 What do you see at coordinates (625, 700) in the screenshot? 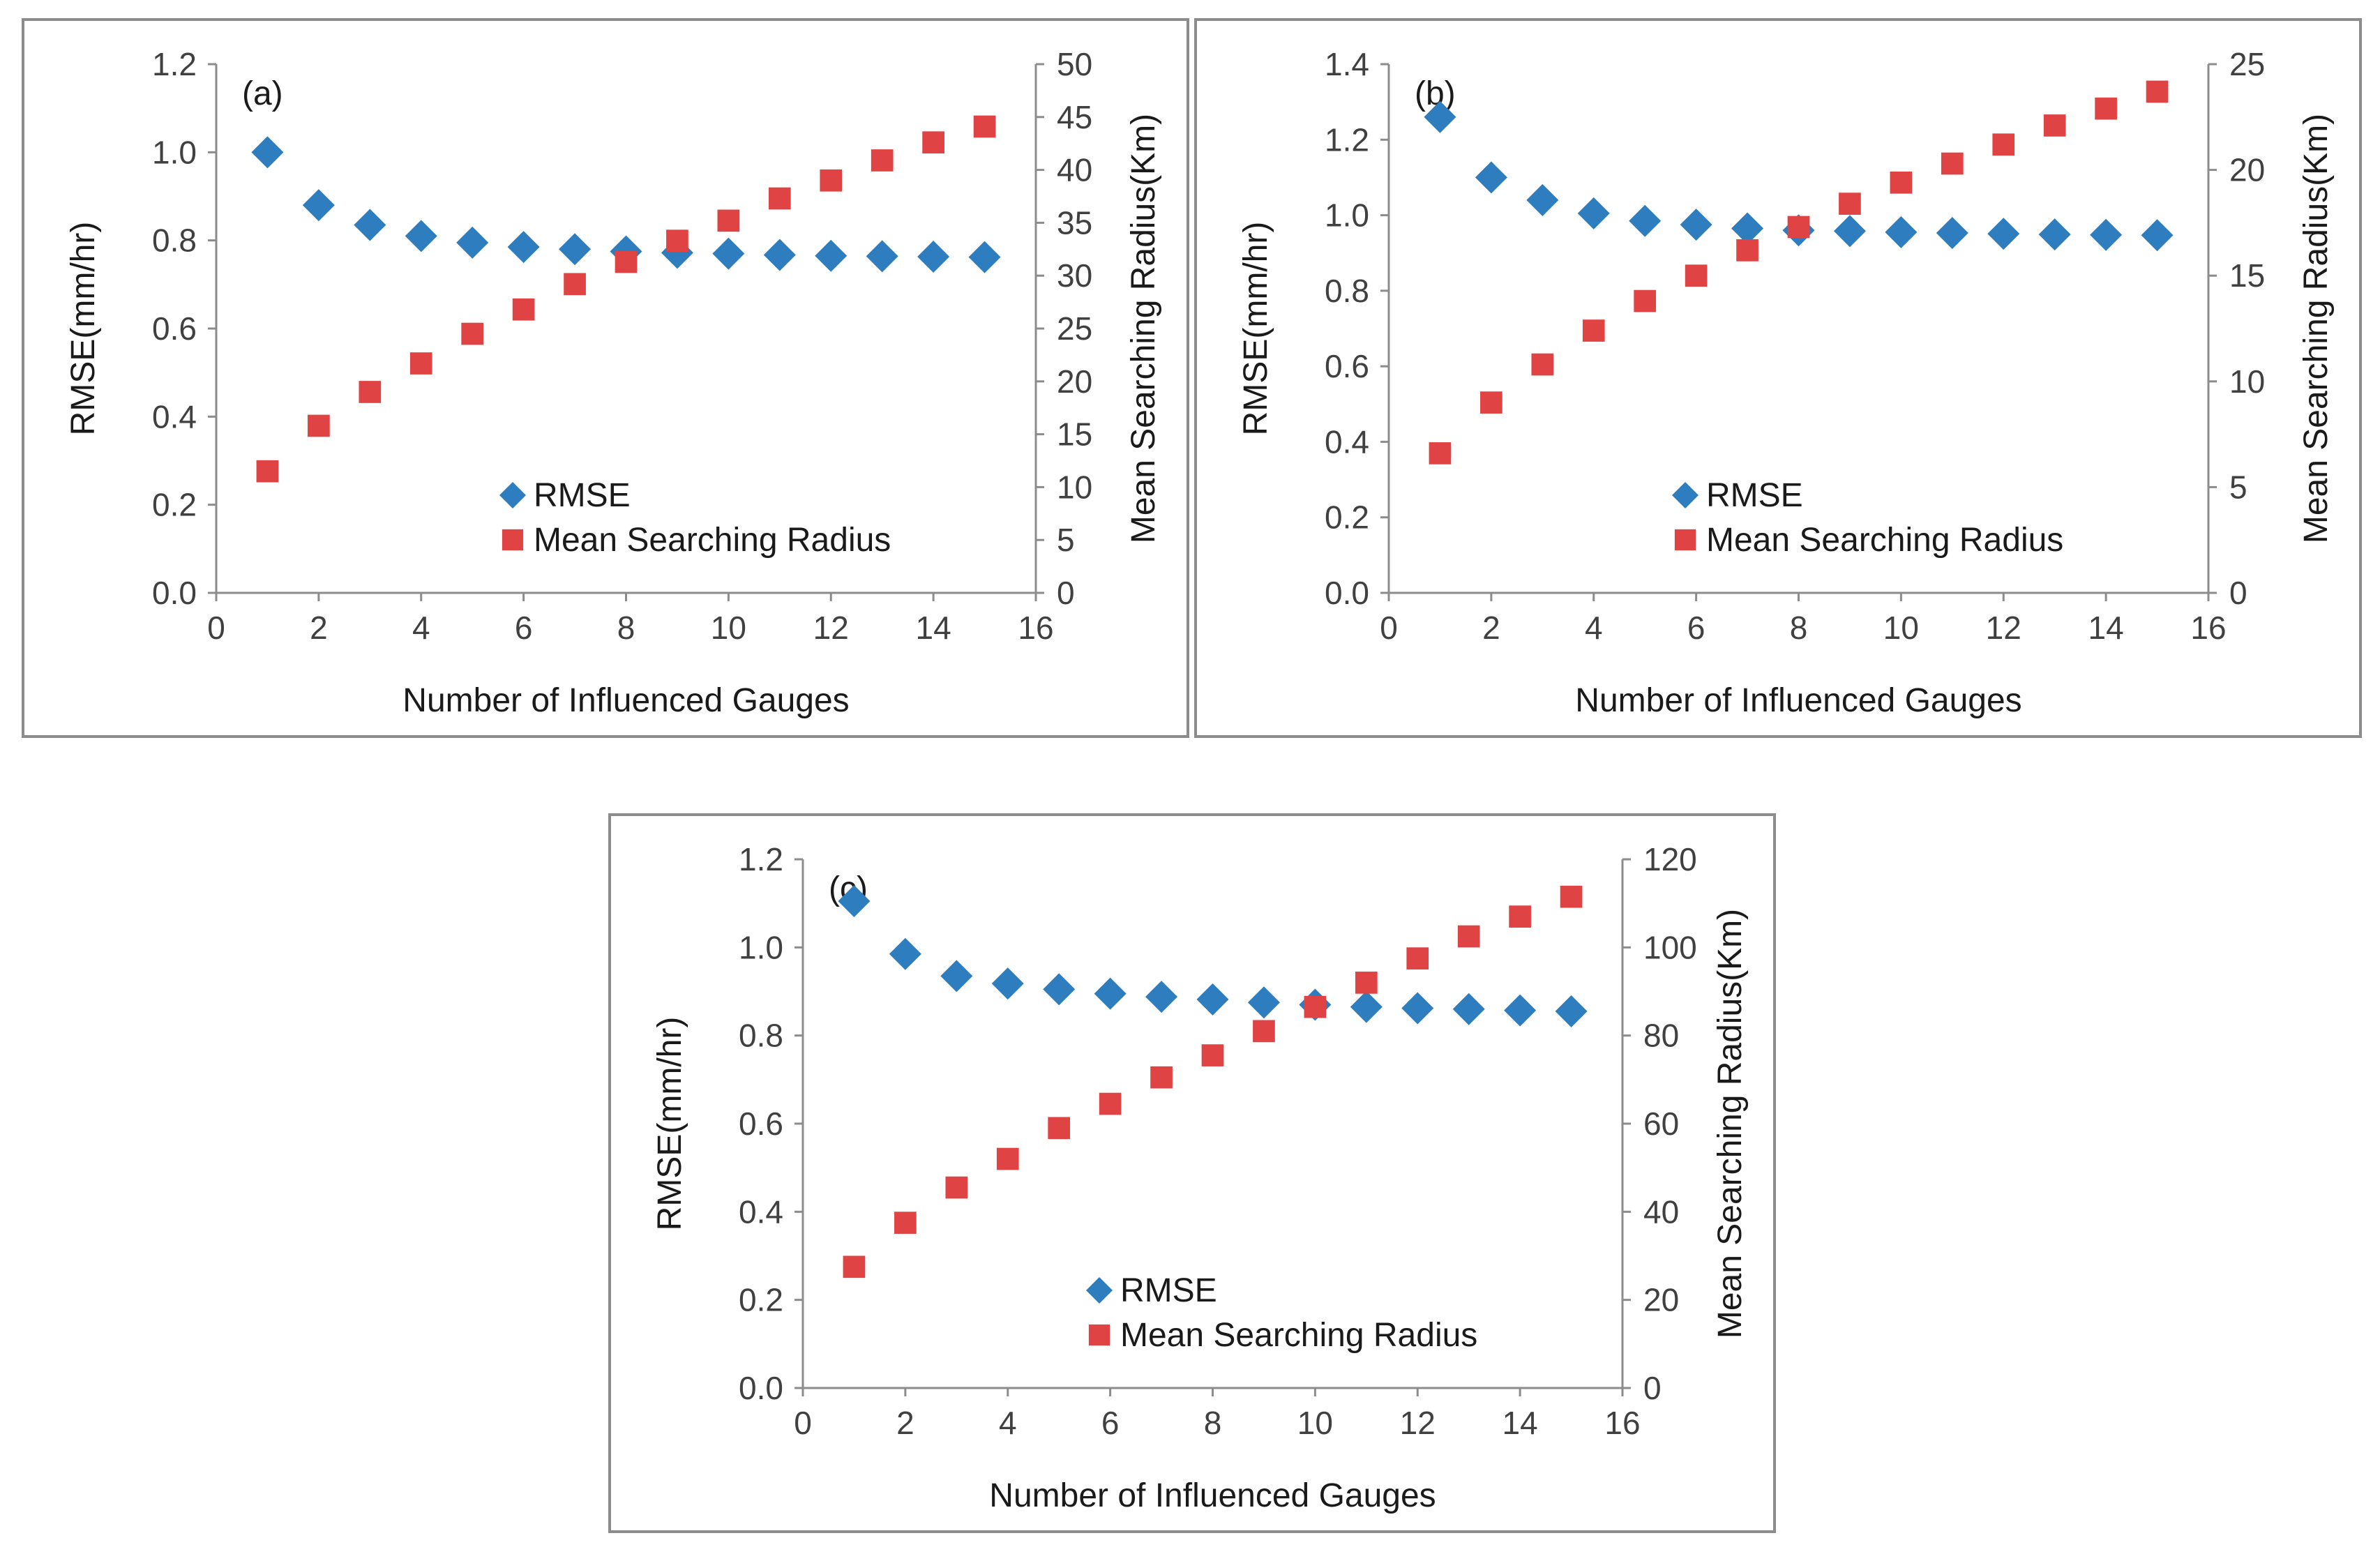
I see `chart-a-x-axis-title: Number of Influenced Gauges` at bounding box center [625, 700].